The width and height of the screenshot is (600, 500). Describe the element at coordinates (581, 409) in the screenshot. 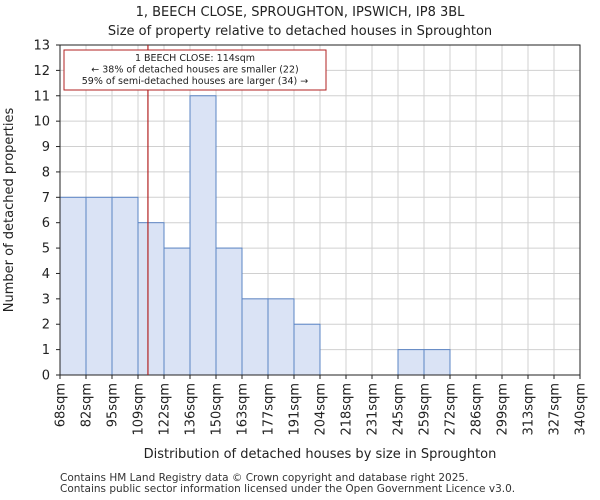

I see `x-tick-label: 340sqm` at that location.